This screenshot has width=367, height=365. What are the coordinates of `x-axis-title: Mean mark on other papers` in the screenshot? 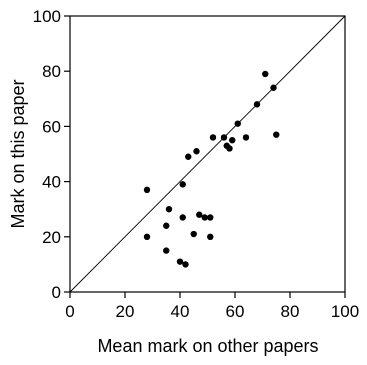 It's located at (207, 346).